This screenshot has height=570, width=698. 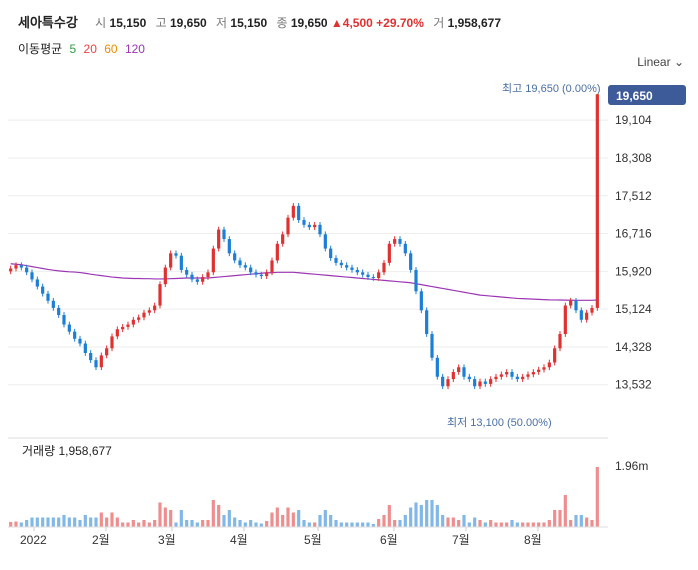 I want to click on y-tick-label: 14,328, so click(x=633, y=347).